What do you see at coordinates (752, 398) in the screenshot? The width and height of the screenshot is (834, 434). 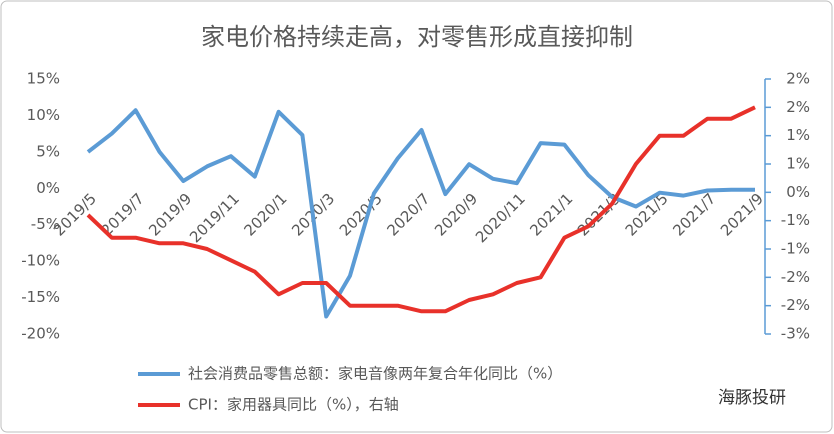 I see `source: 海豚投研` at bounding box center [752, 398].